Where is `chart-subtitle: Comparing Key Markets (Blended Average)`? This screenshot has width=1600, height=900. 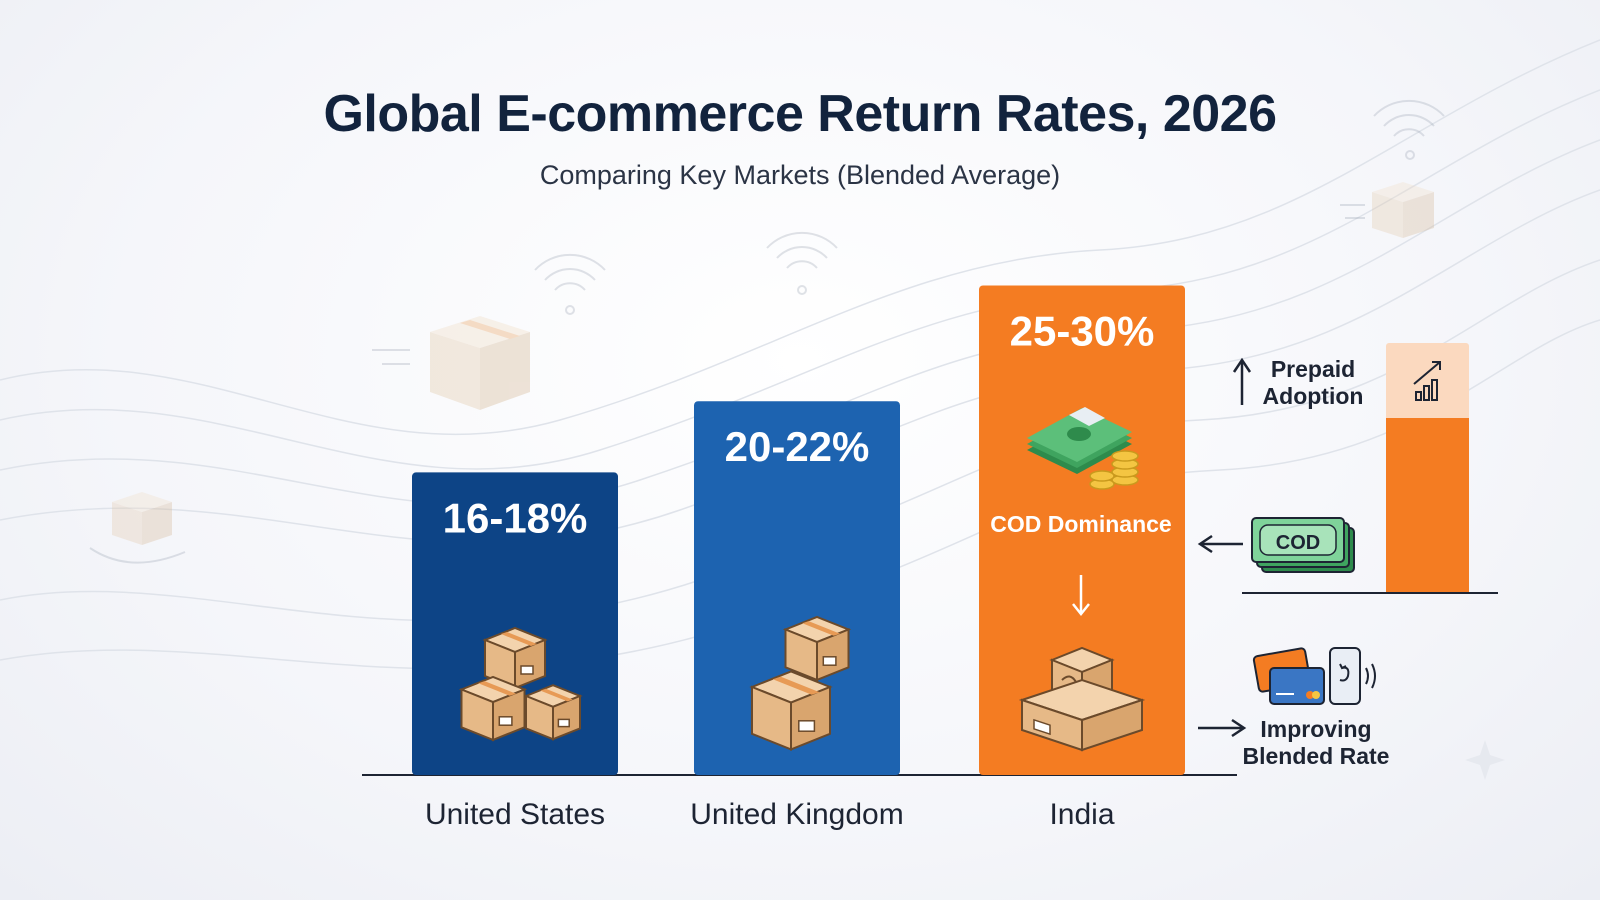
chart-subtitle: Comparing Key Markets (Blended Average) is located at coordinates (800, 175).